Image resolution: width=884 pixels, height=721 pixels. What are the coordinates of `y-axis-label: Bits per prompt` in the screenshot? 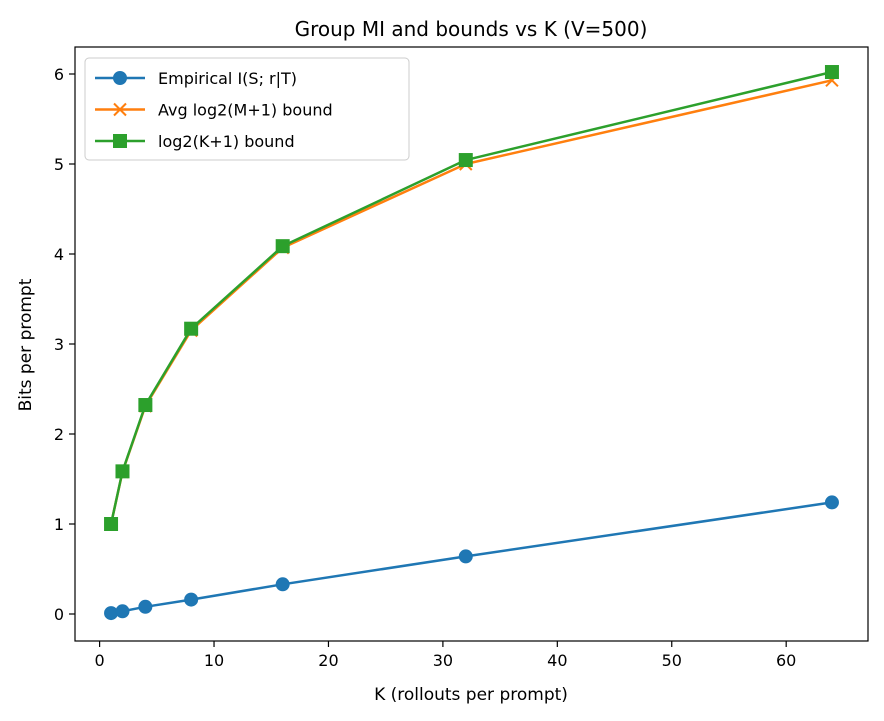 It's located at (26, 344).